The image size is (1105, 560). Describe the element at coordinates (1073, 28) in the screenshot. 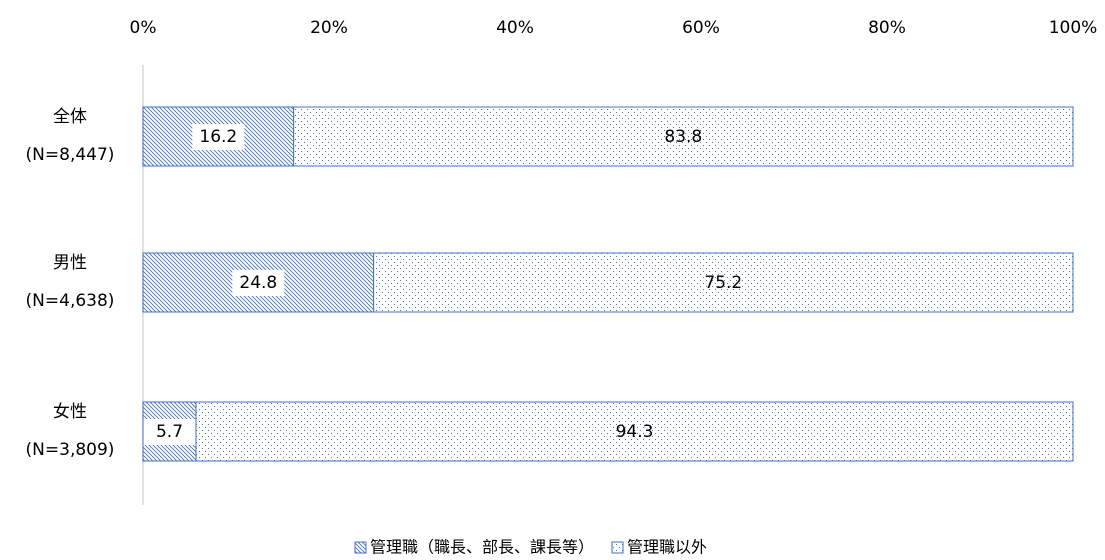

I see `x-tick-label: 100%` at that location.